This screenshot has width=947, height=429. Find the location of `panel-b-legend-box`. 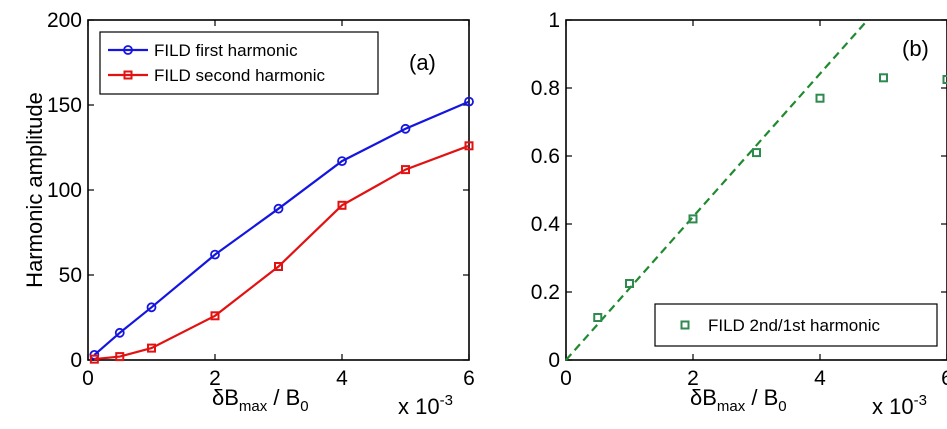

panel-b-legend-box is located at coordinates (796, 325).